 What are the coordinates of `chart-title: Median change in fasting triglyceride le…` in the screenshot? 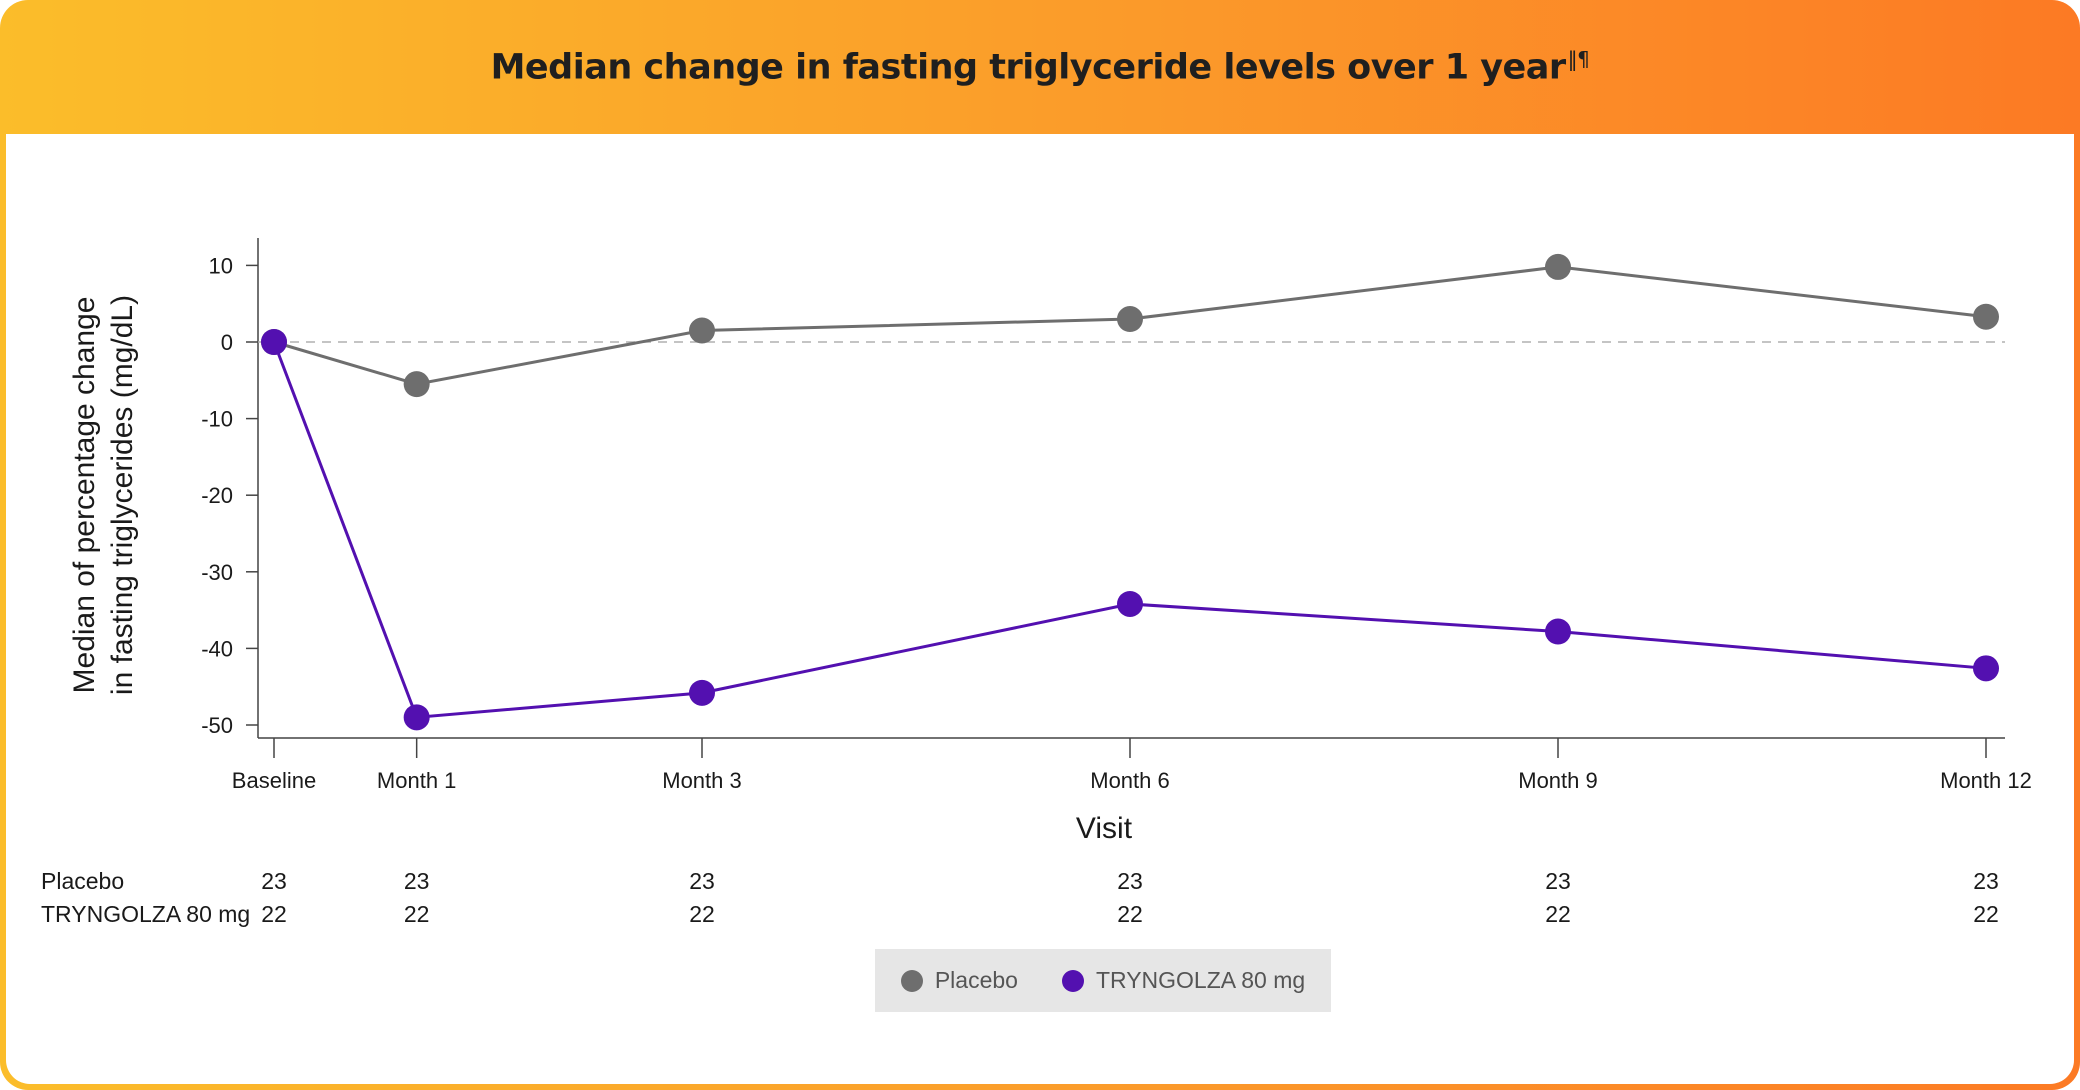 It's located at (1040, 67).